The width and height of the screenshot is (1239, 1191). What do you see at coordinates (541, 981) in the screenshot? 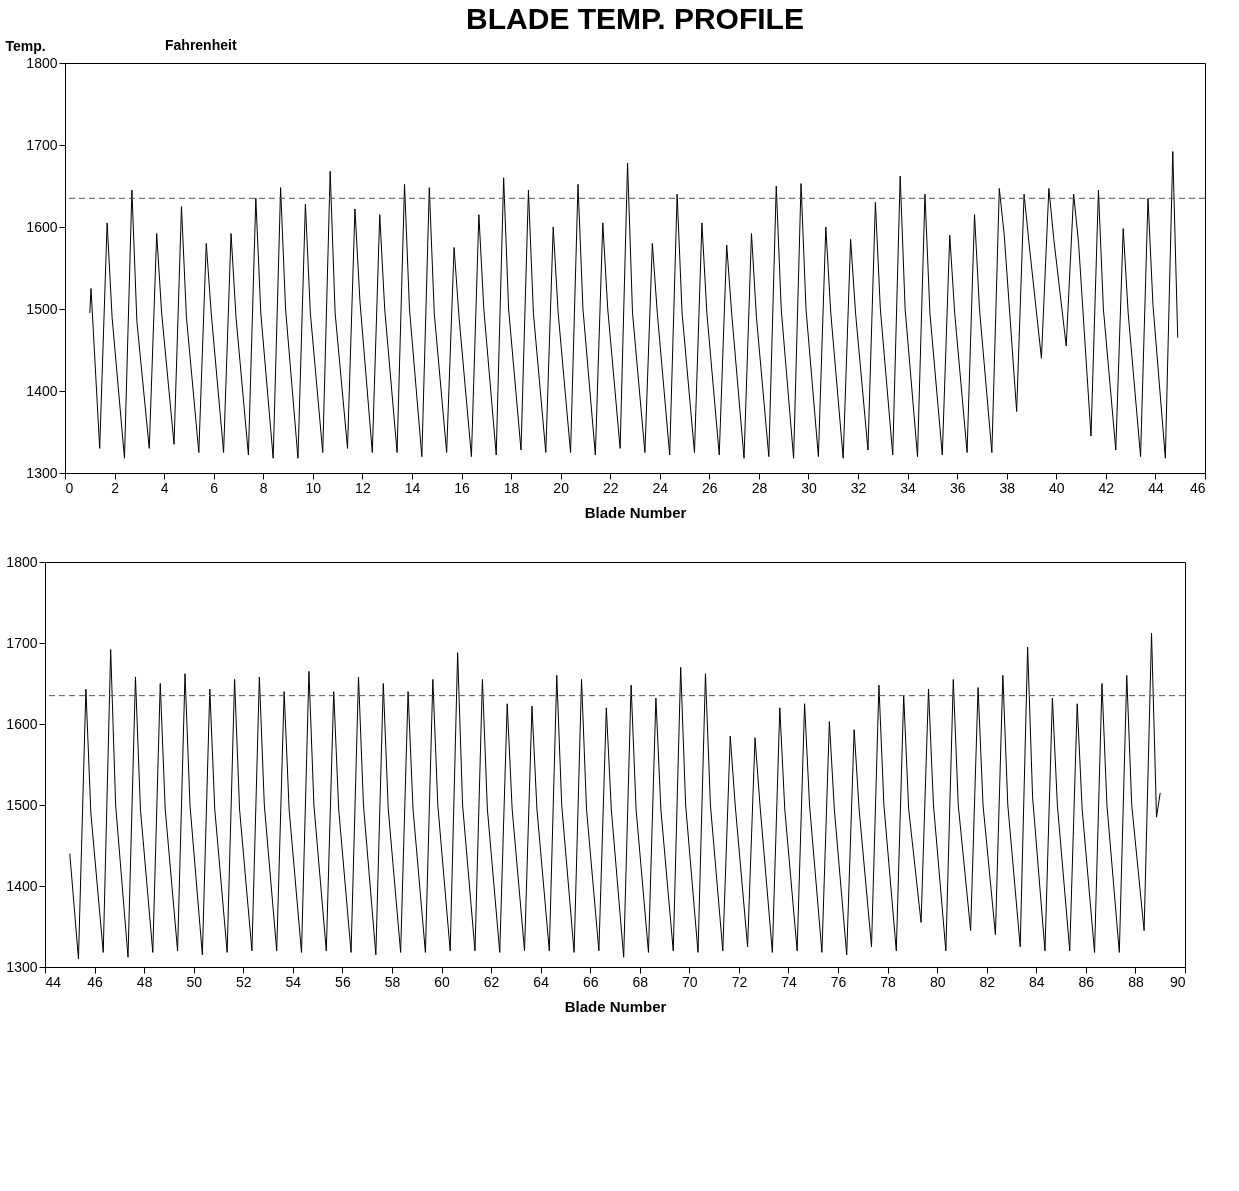
I see `x-tick-label: 64` at bounding box center [541, 981].